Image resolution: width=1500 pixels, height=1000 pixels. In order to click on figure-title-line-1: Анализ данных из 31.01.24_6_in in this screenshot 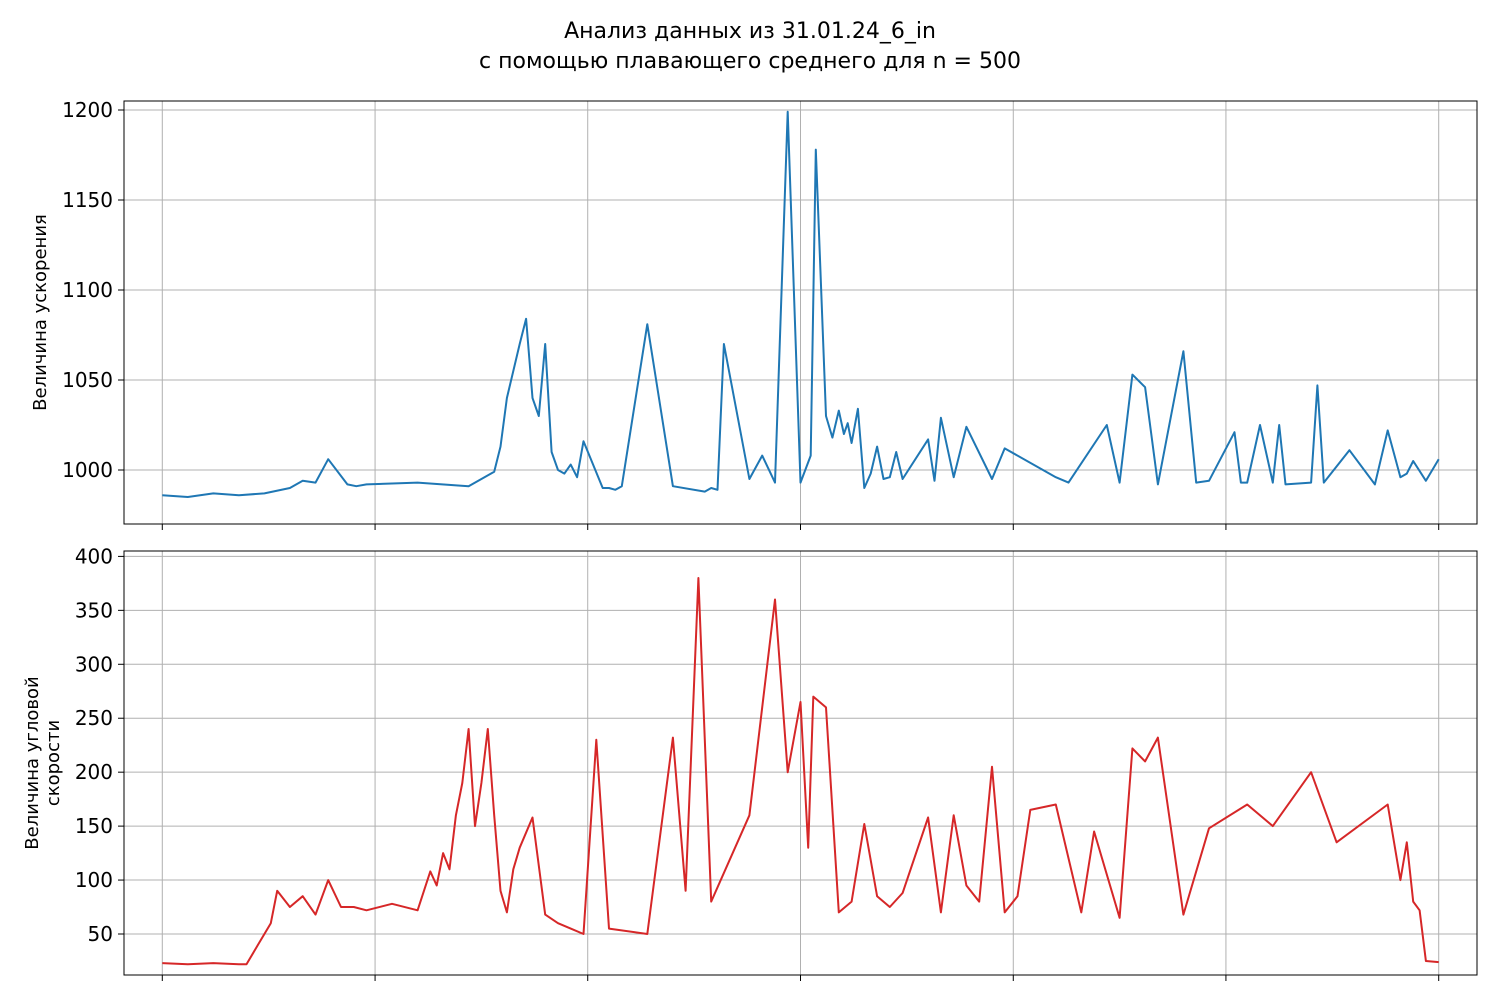, I will do `click(750, 31)`.